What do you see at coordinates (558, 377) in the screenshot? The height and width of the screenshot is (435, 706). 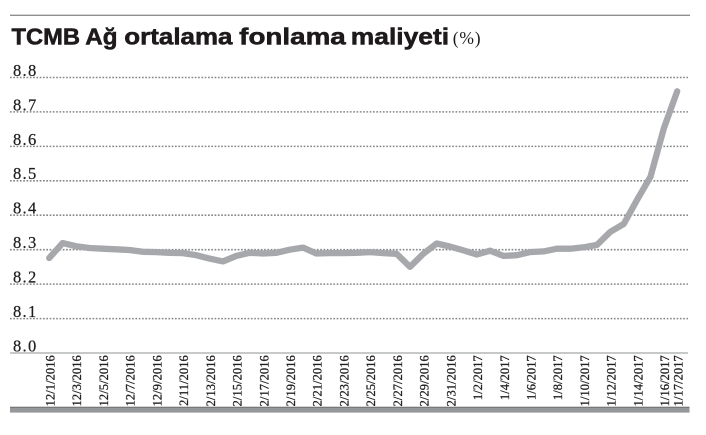 I see `svg-text: 1/8/2017` at bounding box center [558, 377].